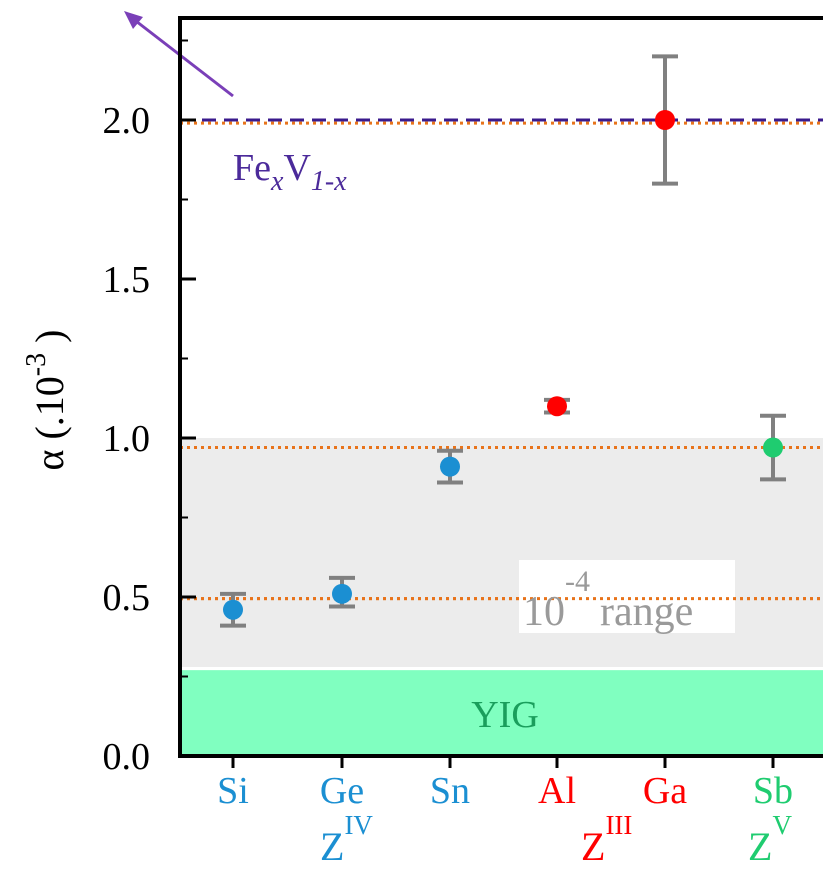 The width and height of the screenshot is (823, 871). What do you see at coordinates (556, 839) in the screenshot?
I see `group-labels: ZIV ZIII ZV` at bounding box center [556, 839].